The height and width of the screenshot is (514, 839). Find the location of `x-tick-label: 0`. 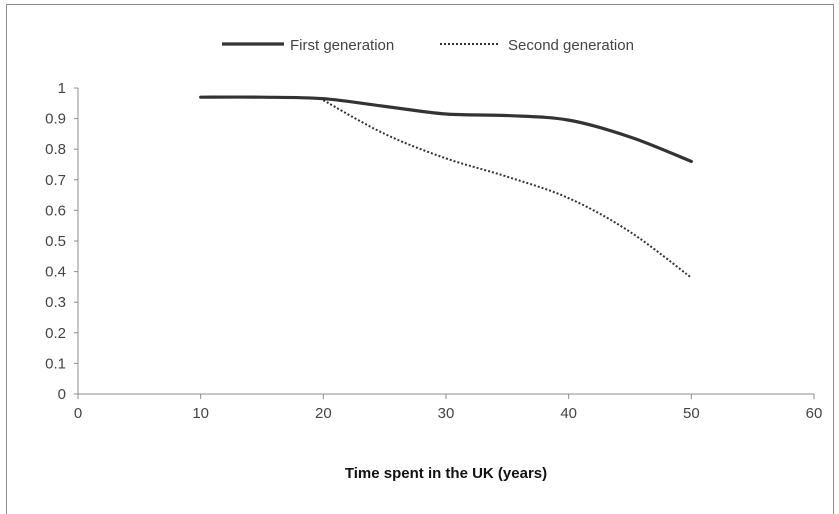

x-tick-label: 0 is located at coordinates (78, 413).